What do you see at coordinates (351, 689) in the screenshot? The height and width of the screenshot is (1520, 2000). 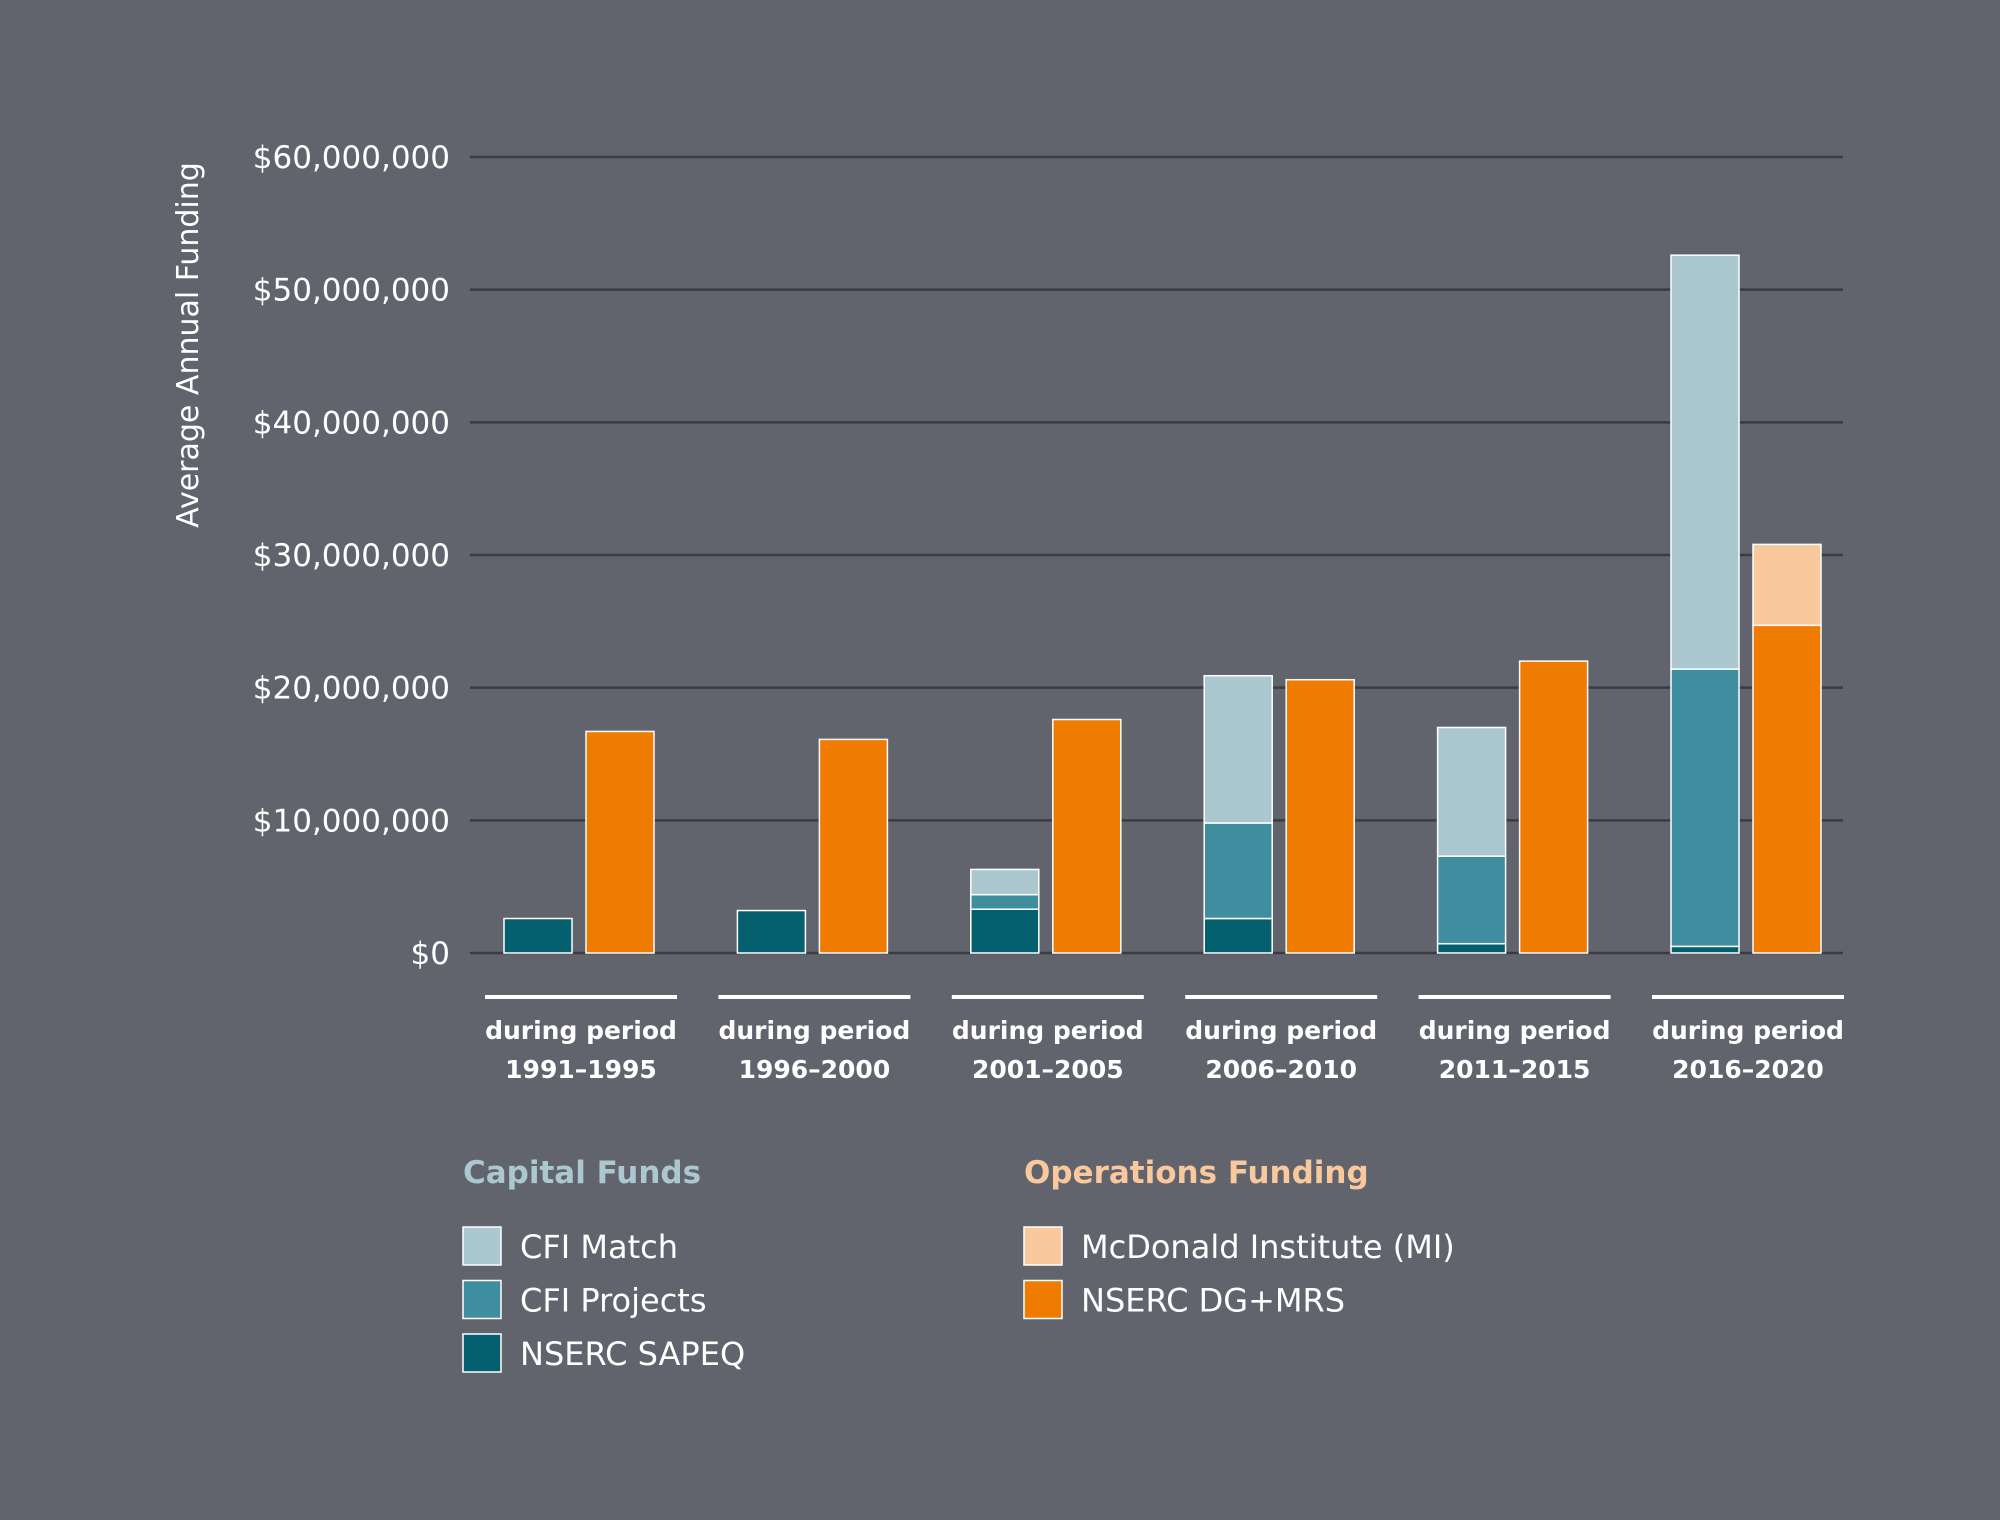 I see `y-tick-label: $20,000,000` at bounding box center [351, 689].